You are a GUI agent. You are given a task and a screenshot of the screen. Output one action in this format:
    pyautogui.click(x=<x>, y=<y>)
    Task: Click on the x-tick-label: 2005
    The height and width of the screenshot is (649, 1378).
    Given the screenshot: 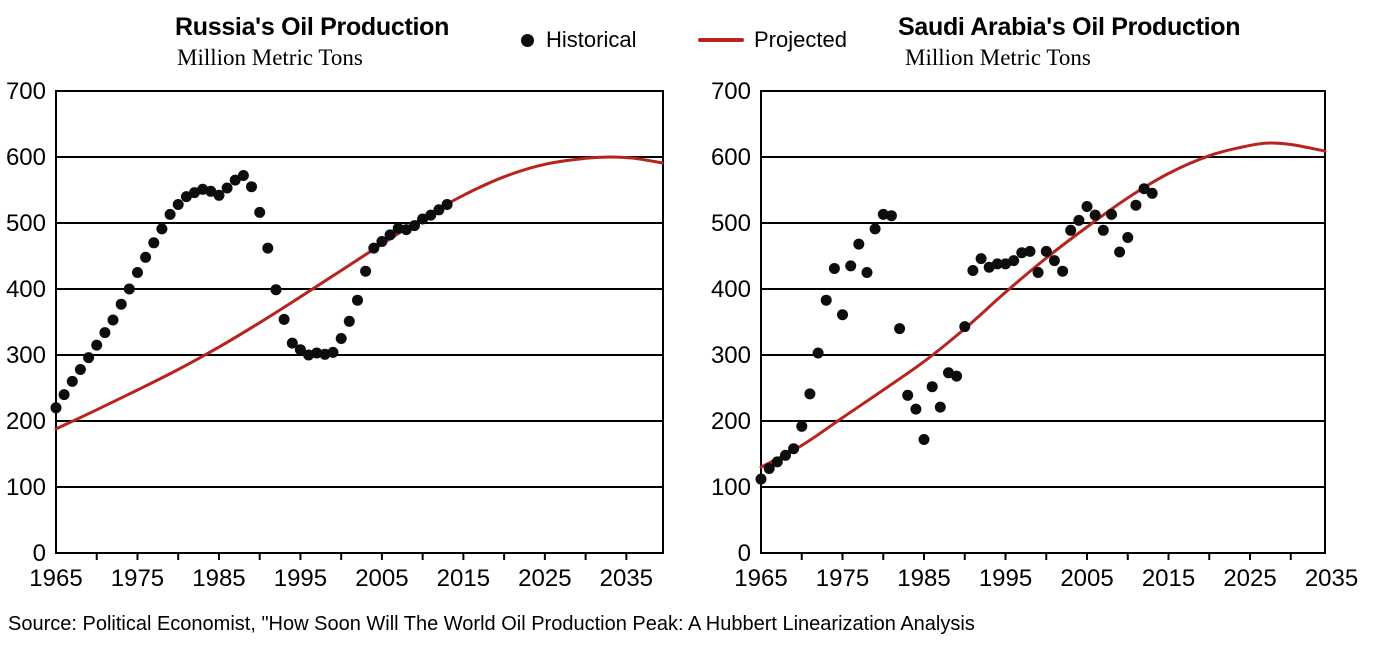 What is the action you would take?
    pyautogui.click(x=1086, y=578)
    